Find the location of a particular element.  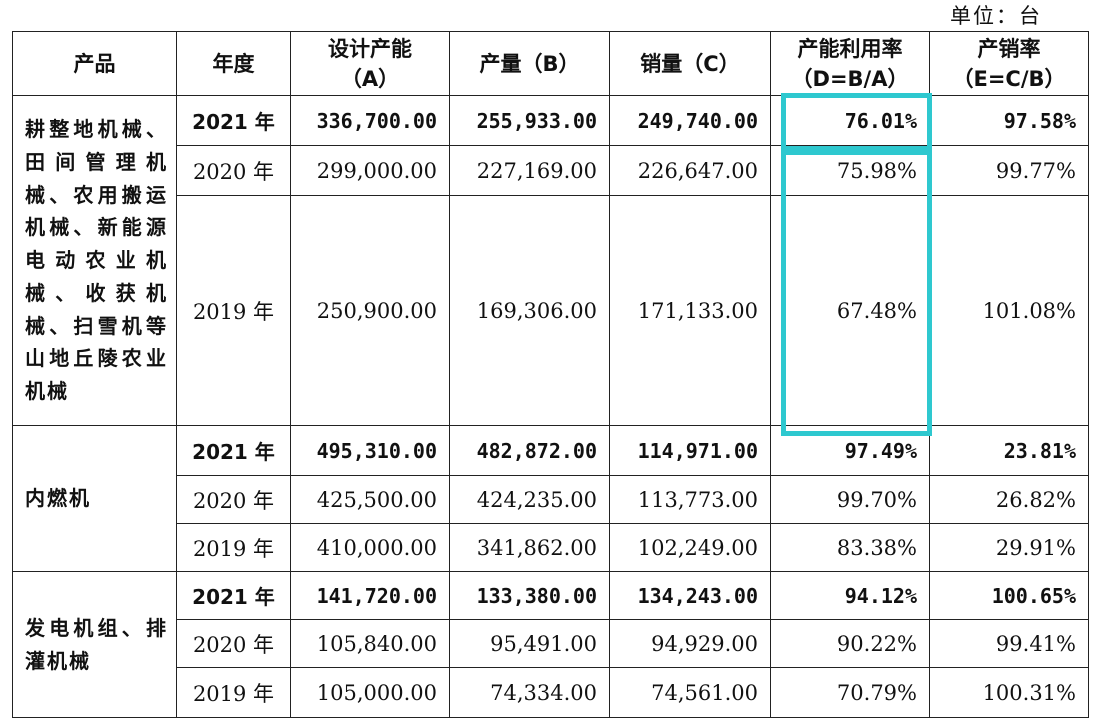

output-cell: 169,306.00 is located at coordinates (529, 310).